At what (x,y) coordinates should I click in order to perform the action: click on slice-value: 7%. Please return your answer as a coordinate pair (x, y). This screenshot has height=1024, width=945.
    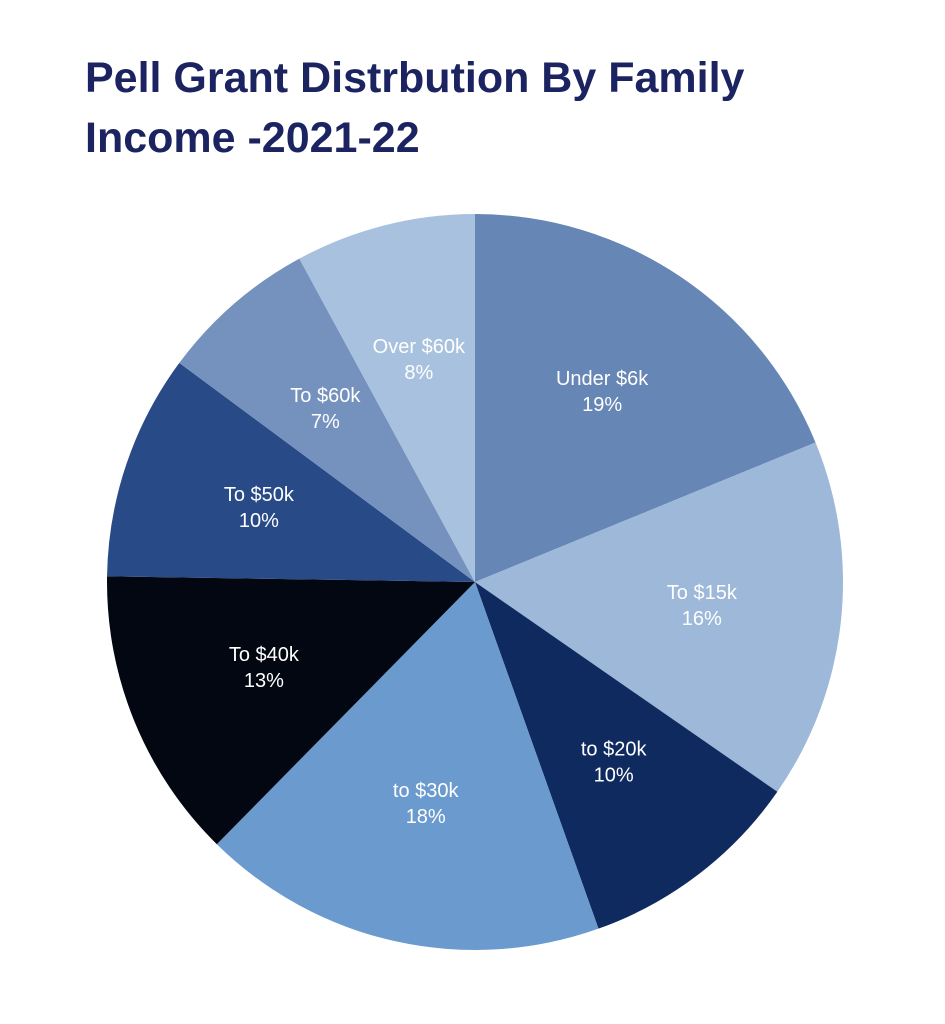
    Looking at the image, I should click on (325, 422).